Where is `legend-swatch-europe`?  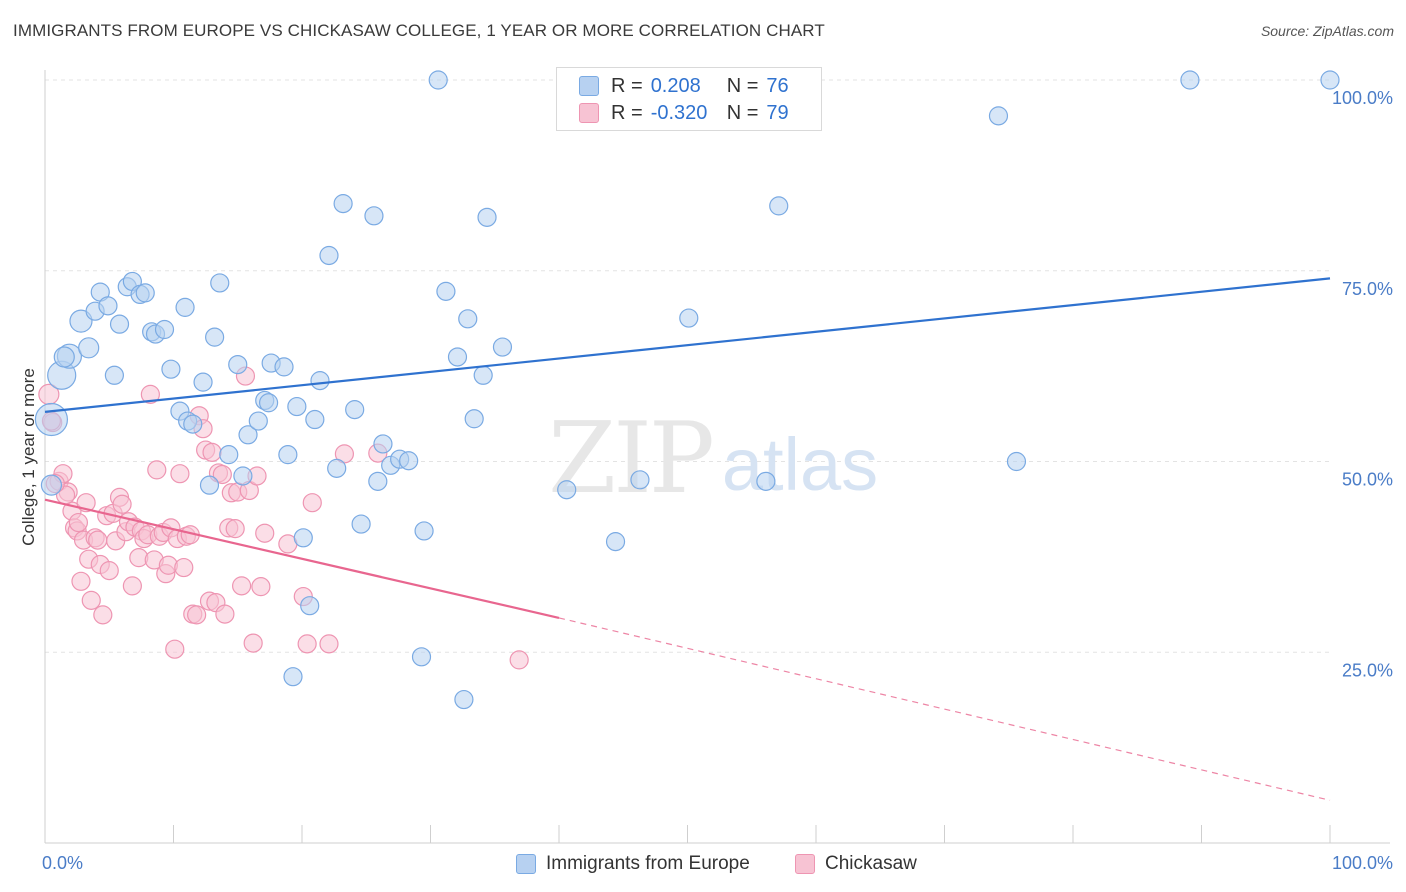 legend-swatch-europe is located at coordinates (589, 86).